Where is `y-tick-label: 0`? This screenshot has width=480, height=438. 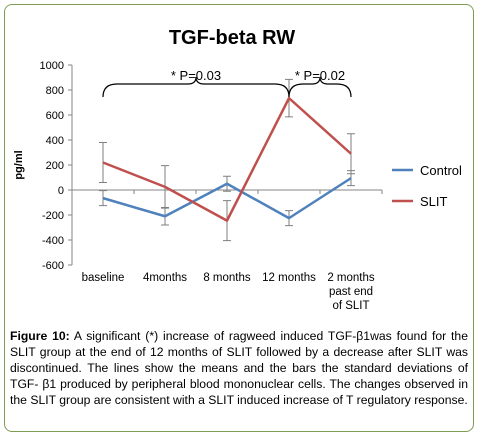
y-tick-label: 0 is located at coordinates (61, 191).